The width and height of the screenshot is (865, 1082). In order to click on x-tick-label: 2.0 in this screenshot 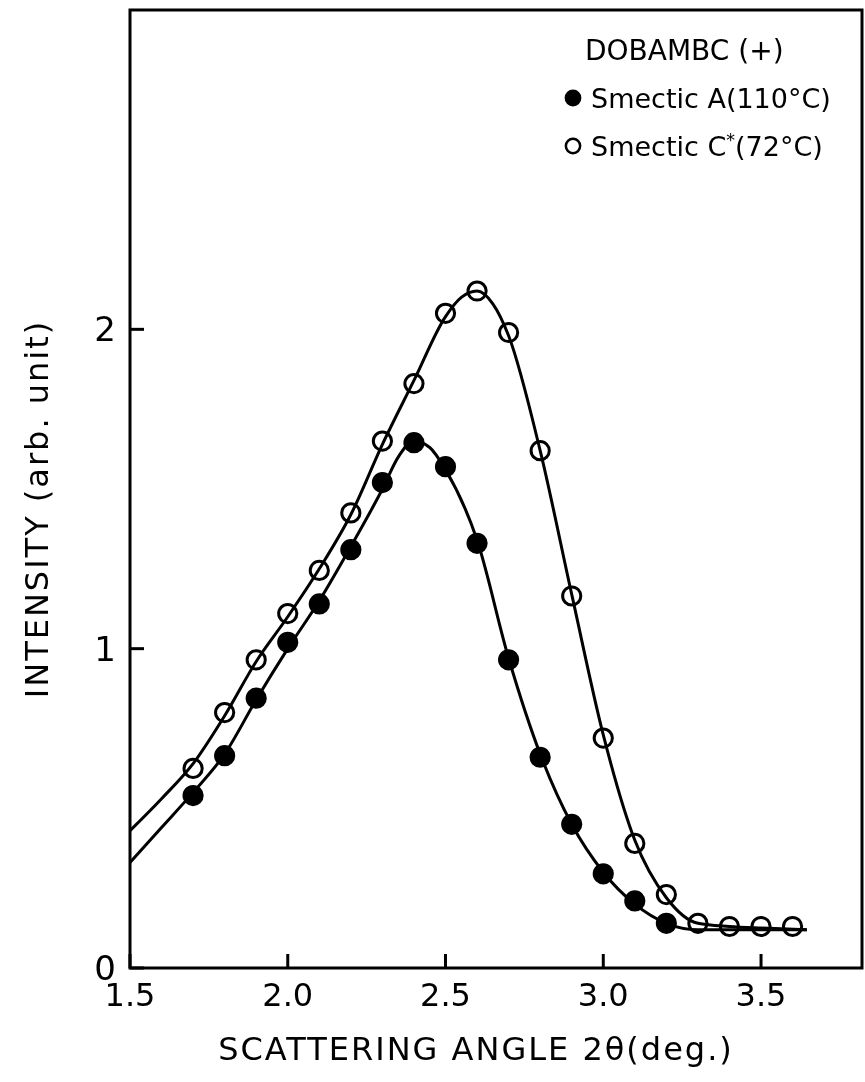, I will do `click(288, 995)`.